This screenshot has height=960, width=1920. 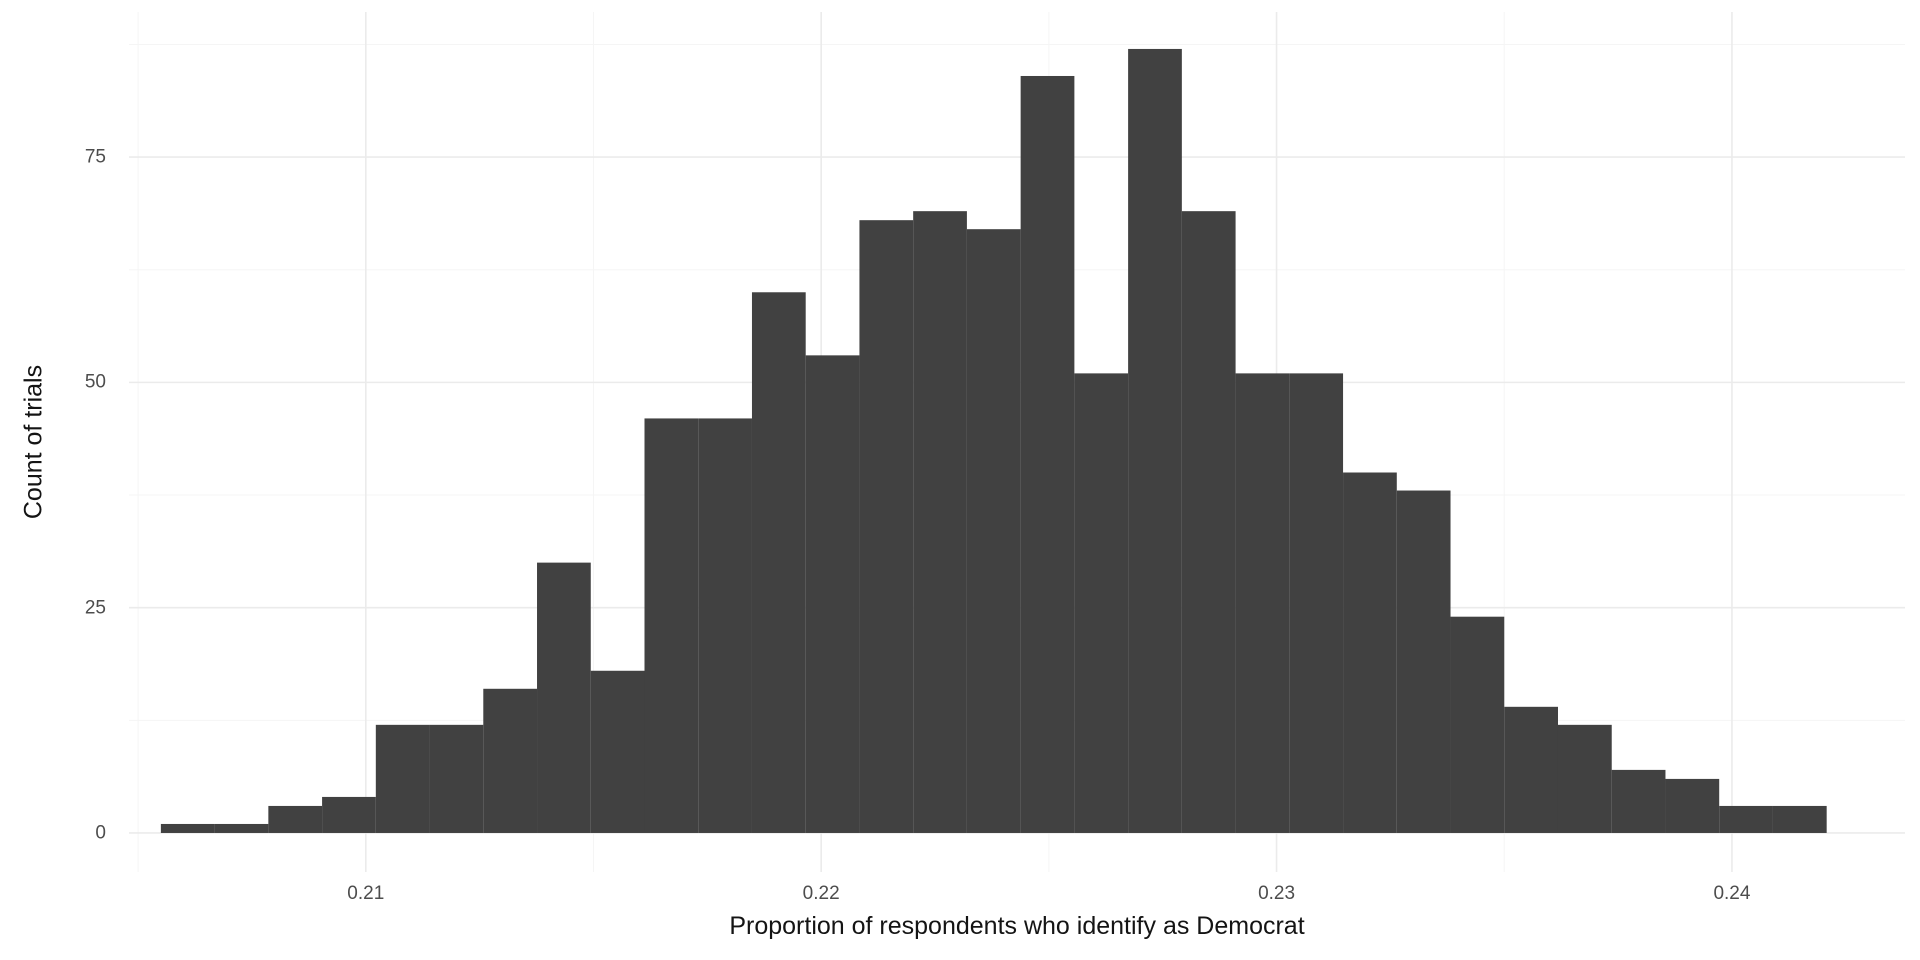 What do you see at coordinates (100, 833) in the screenshot?
I see `y-tick-label: 0` at bounding box center [100, 833].